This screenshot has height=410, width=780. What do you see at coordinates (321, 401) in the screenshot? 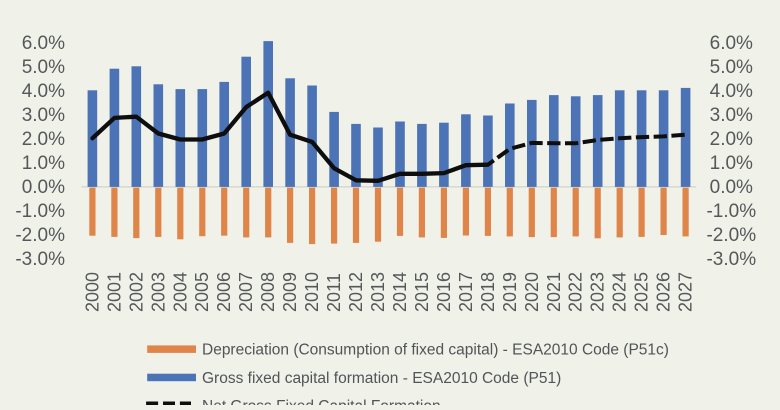
I see `svg-text:Net Gross Fixed Capital Format: Net Gross Fixed Capital Formation` at bounding box center [321, 401].